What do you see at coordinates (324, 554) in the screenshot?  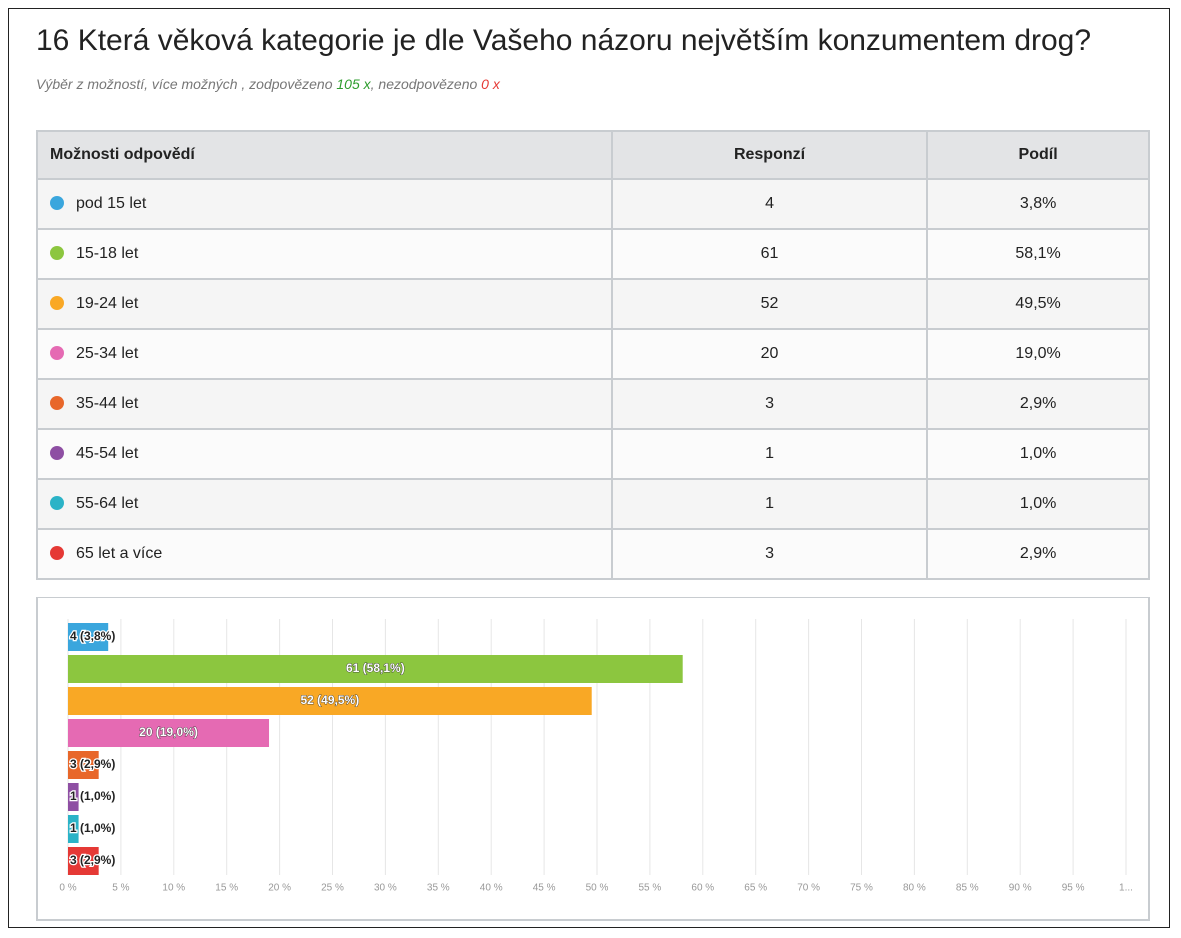 I see `table-cell: 65 let a více` at bounding box center [324, 554].